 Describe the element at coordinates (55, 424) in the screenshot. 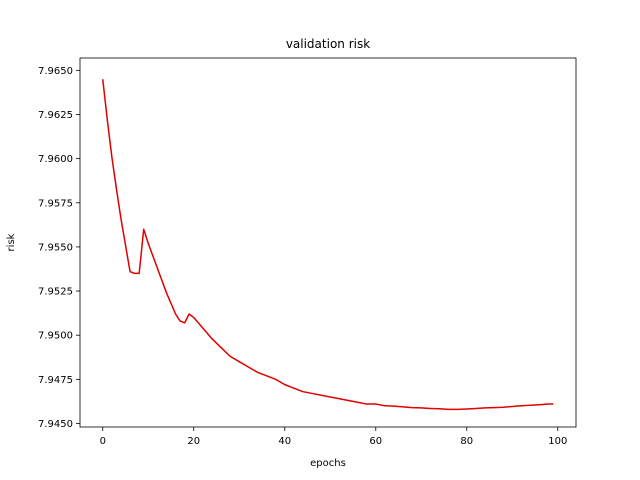

I see `y-tick-label: 7.9450` at that location.